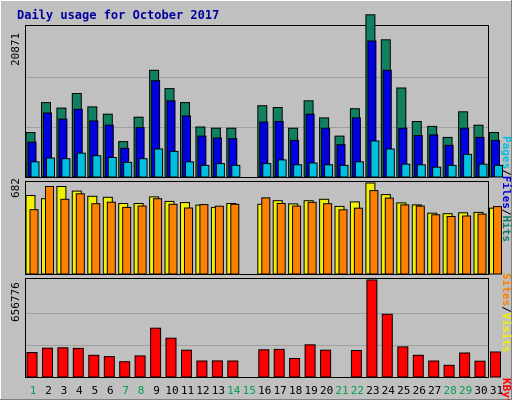  Describe the element at coordinates (403, 390) in the screenshot. I see `day-label-25: 25` at that location.